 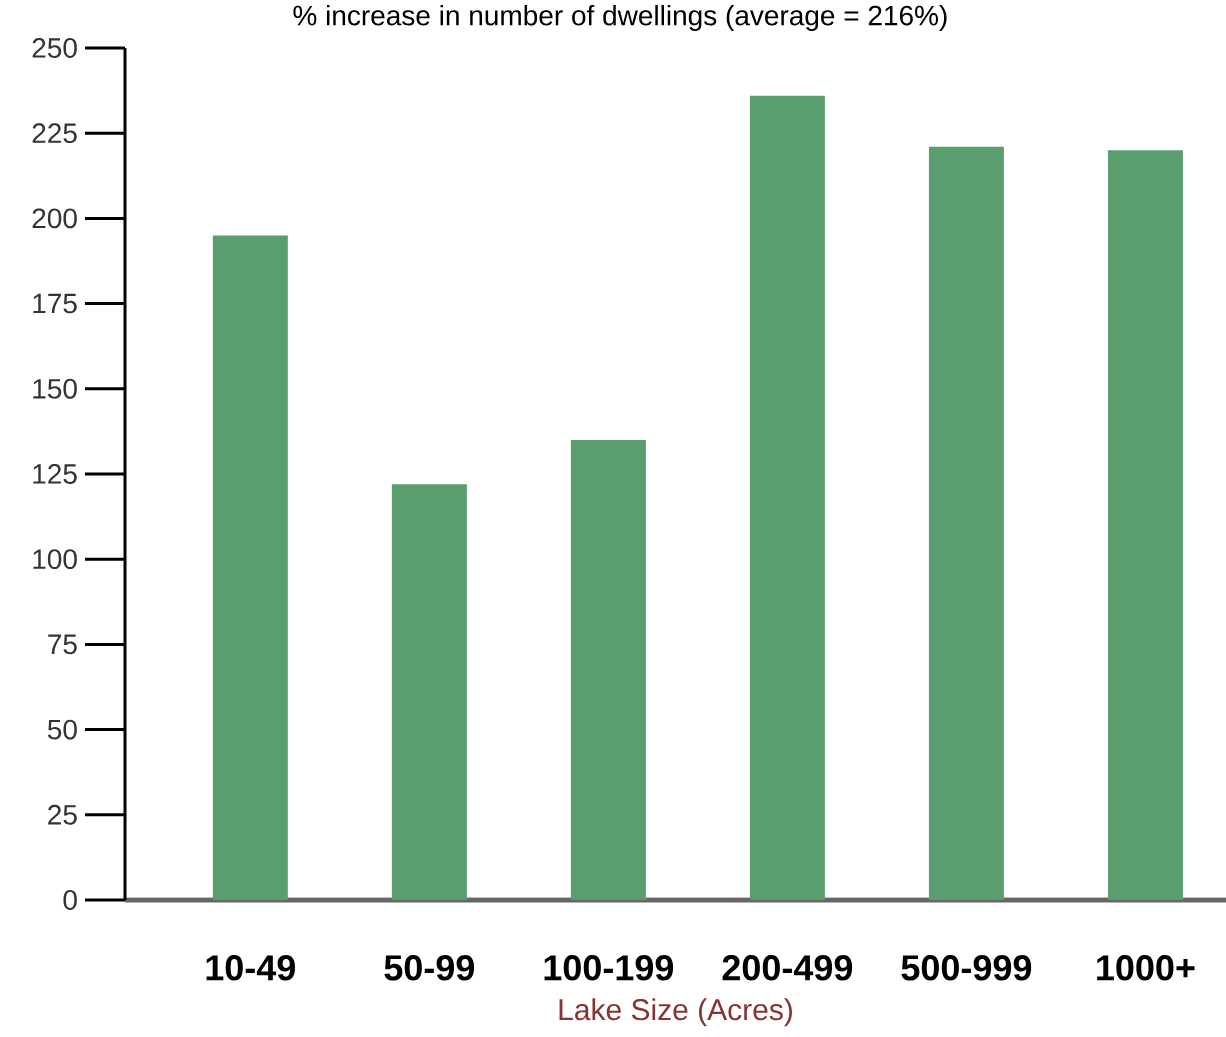 I want to click on y-tick-label: 200, so click(x=54, y=218).